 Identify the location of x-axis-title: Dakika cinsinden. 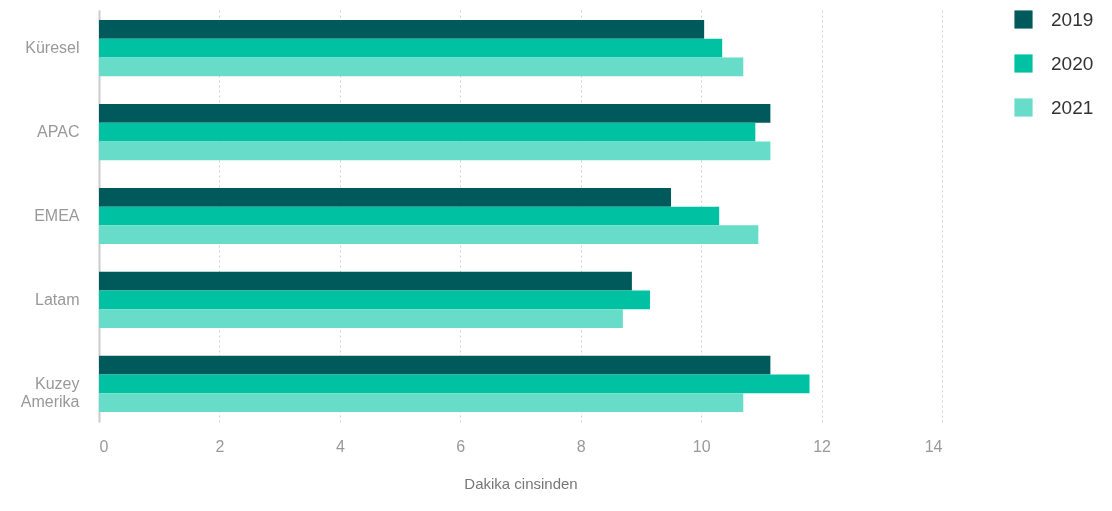
(521, 483).